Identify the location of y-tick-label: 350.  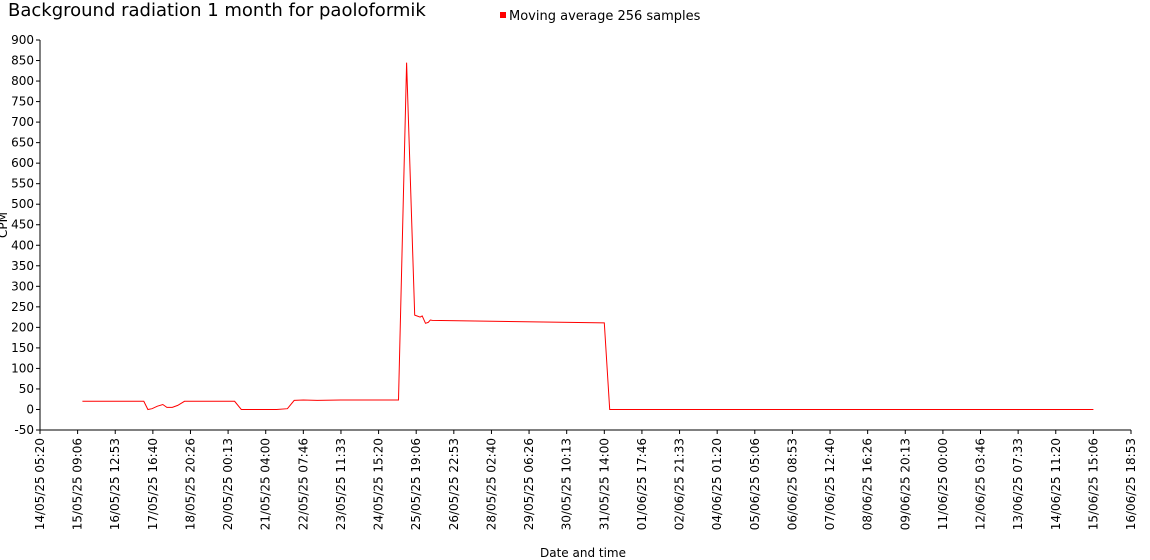
(22, 266).